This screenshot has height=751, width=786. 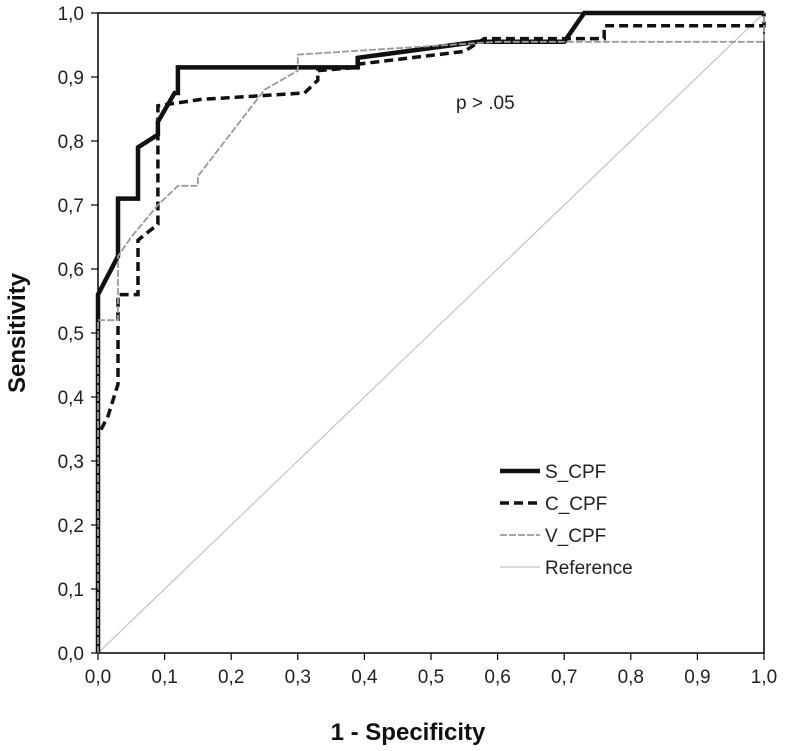 I want to click on x-tick-label: 0,7, so click(x=564, y=677).